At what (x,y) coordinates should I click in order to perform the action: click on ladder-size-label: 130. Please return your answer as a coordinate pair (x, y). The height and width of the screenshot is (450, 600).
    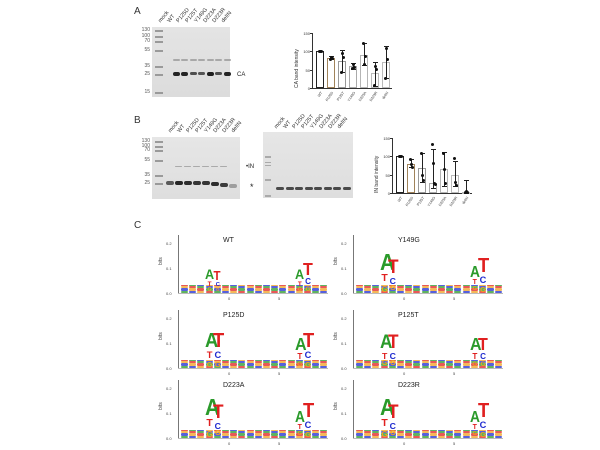
    Looking at the image, I should click on (145, 30).